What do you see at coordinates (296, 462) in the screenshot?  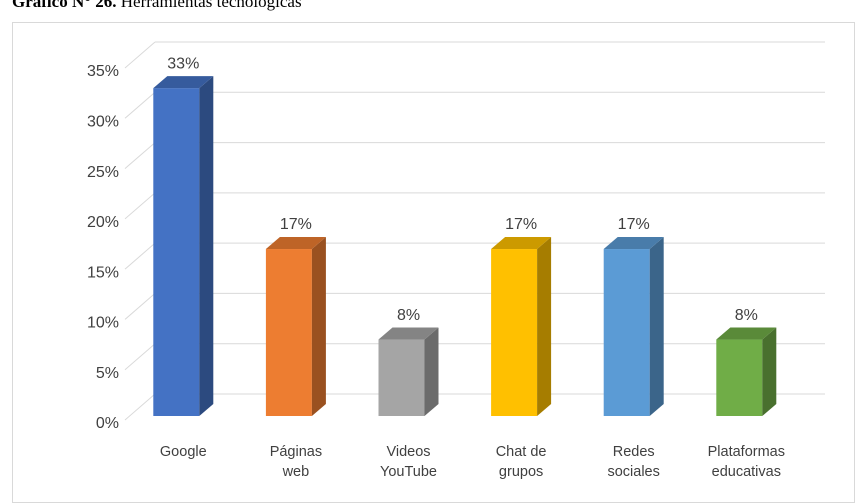 I see `x-tick-label: Páginas web` at bounding box center [296, 462].